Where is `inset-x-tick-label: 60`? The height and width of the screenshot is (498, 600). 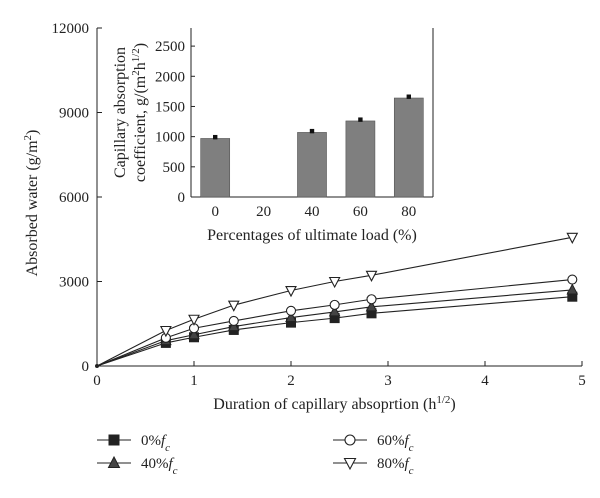 inset-x-tick-label: 60 is located at coordinates (360, 212).